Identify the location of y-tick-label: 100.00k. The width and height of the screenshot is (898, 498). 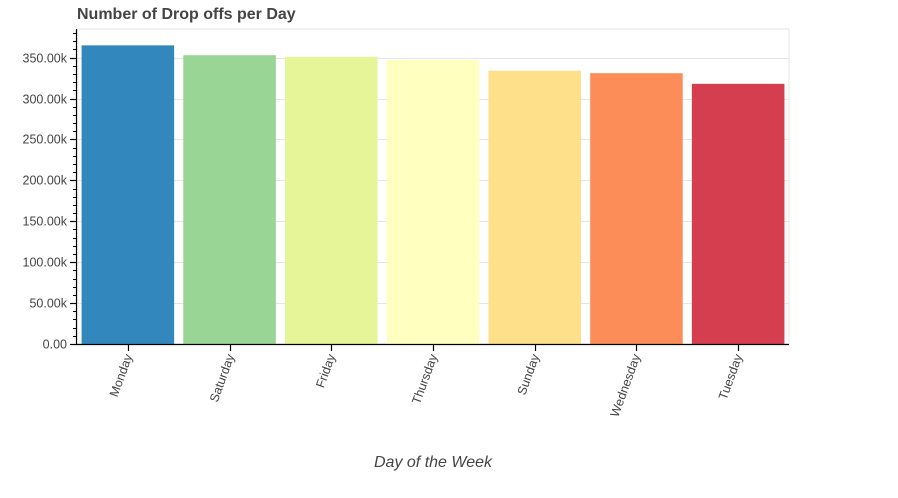
(45, 263).